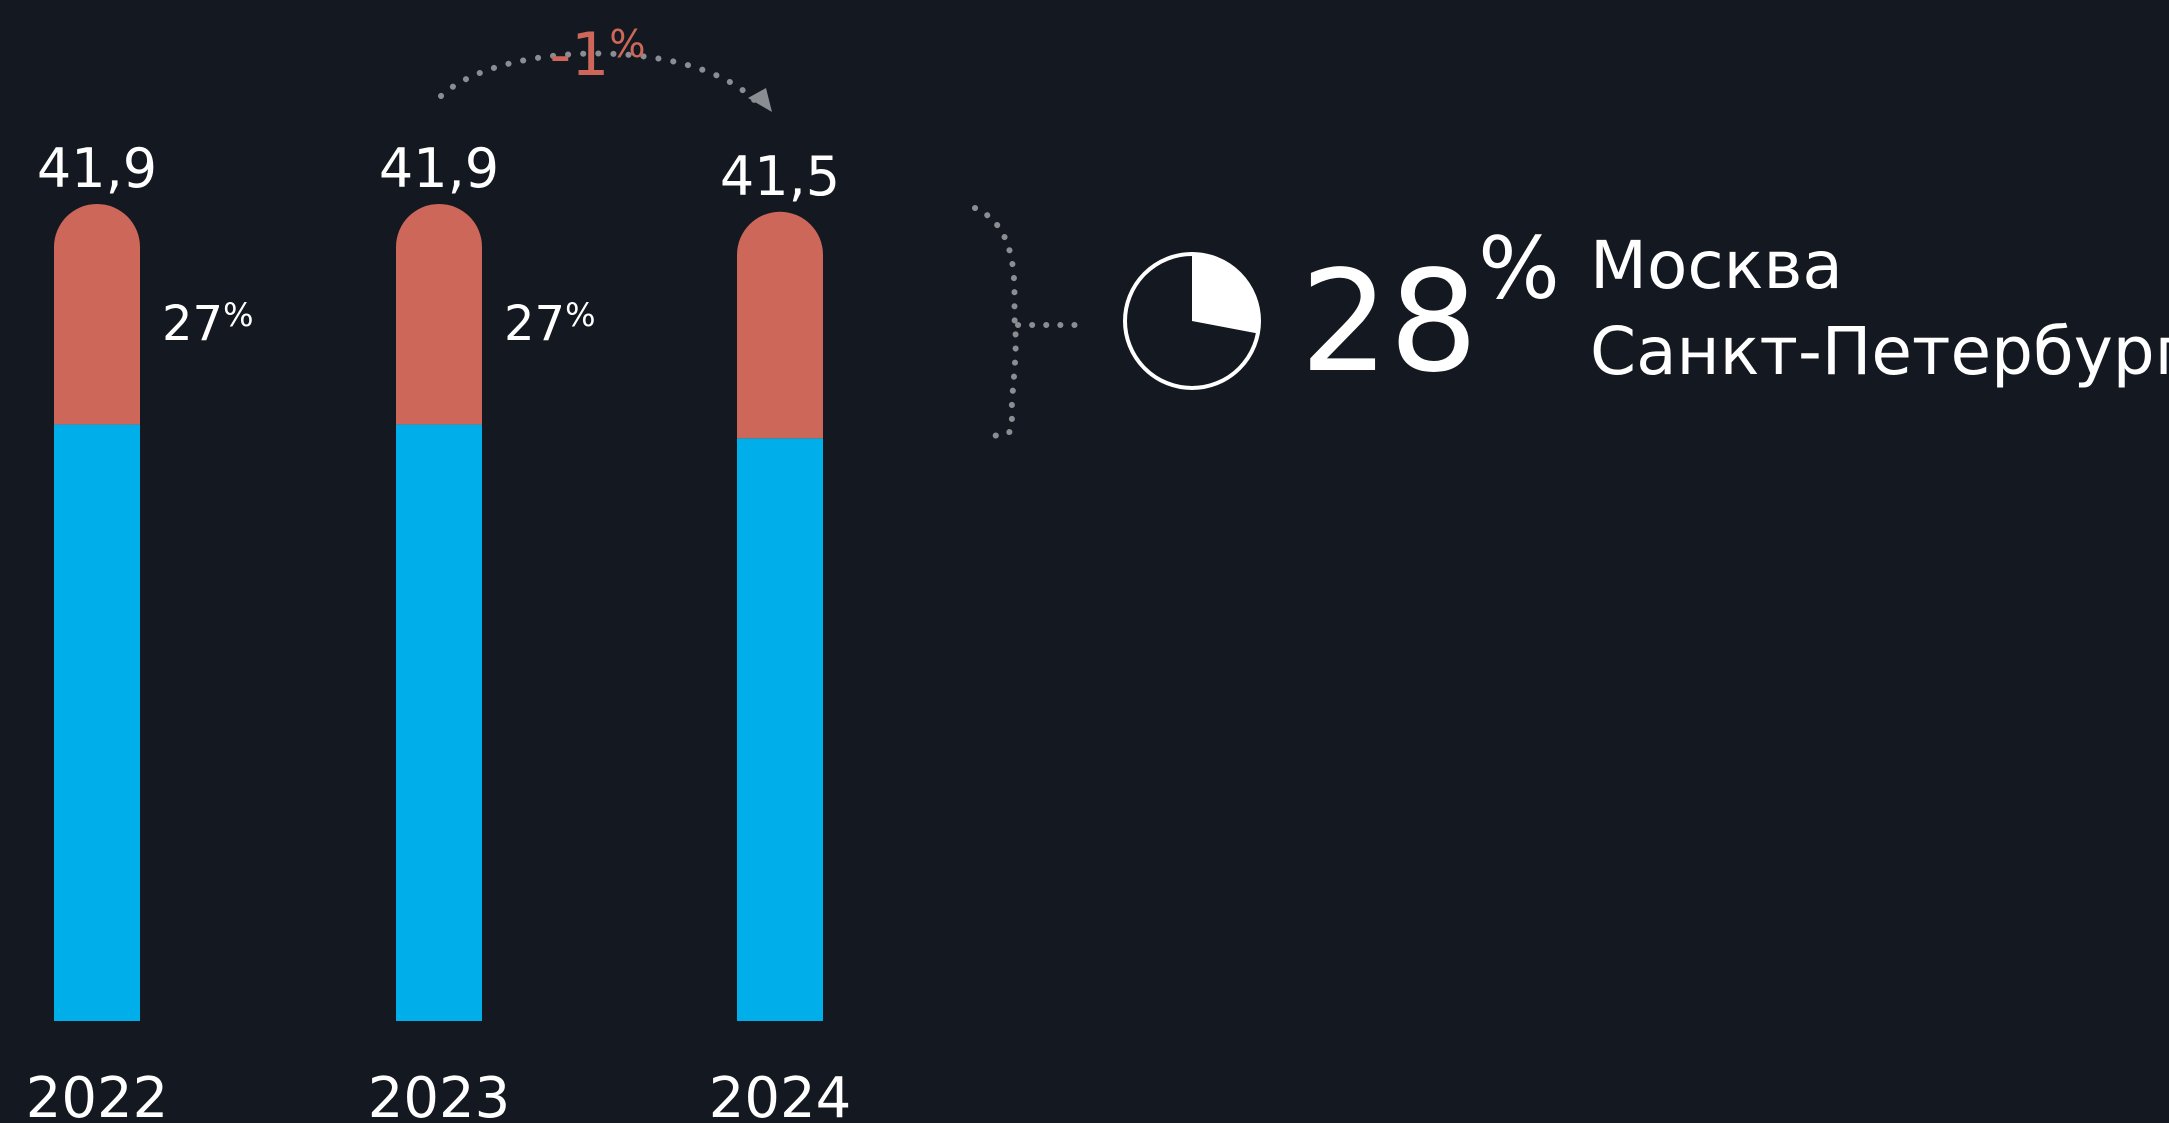  I want to click on bar-total-label-2023: 41,9, so click(439, 168).